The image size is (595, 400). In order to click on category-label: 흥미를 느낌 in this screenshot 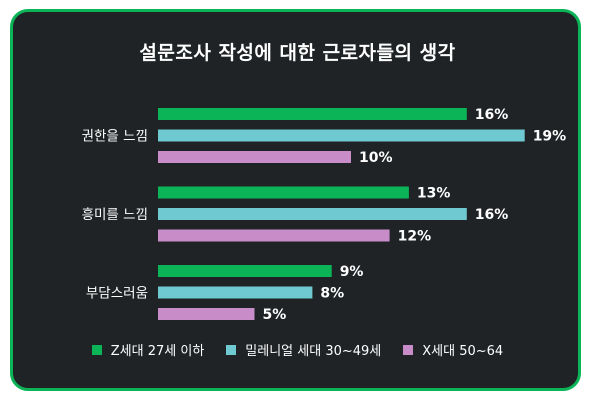, I will do `click(115, 215)`.